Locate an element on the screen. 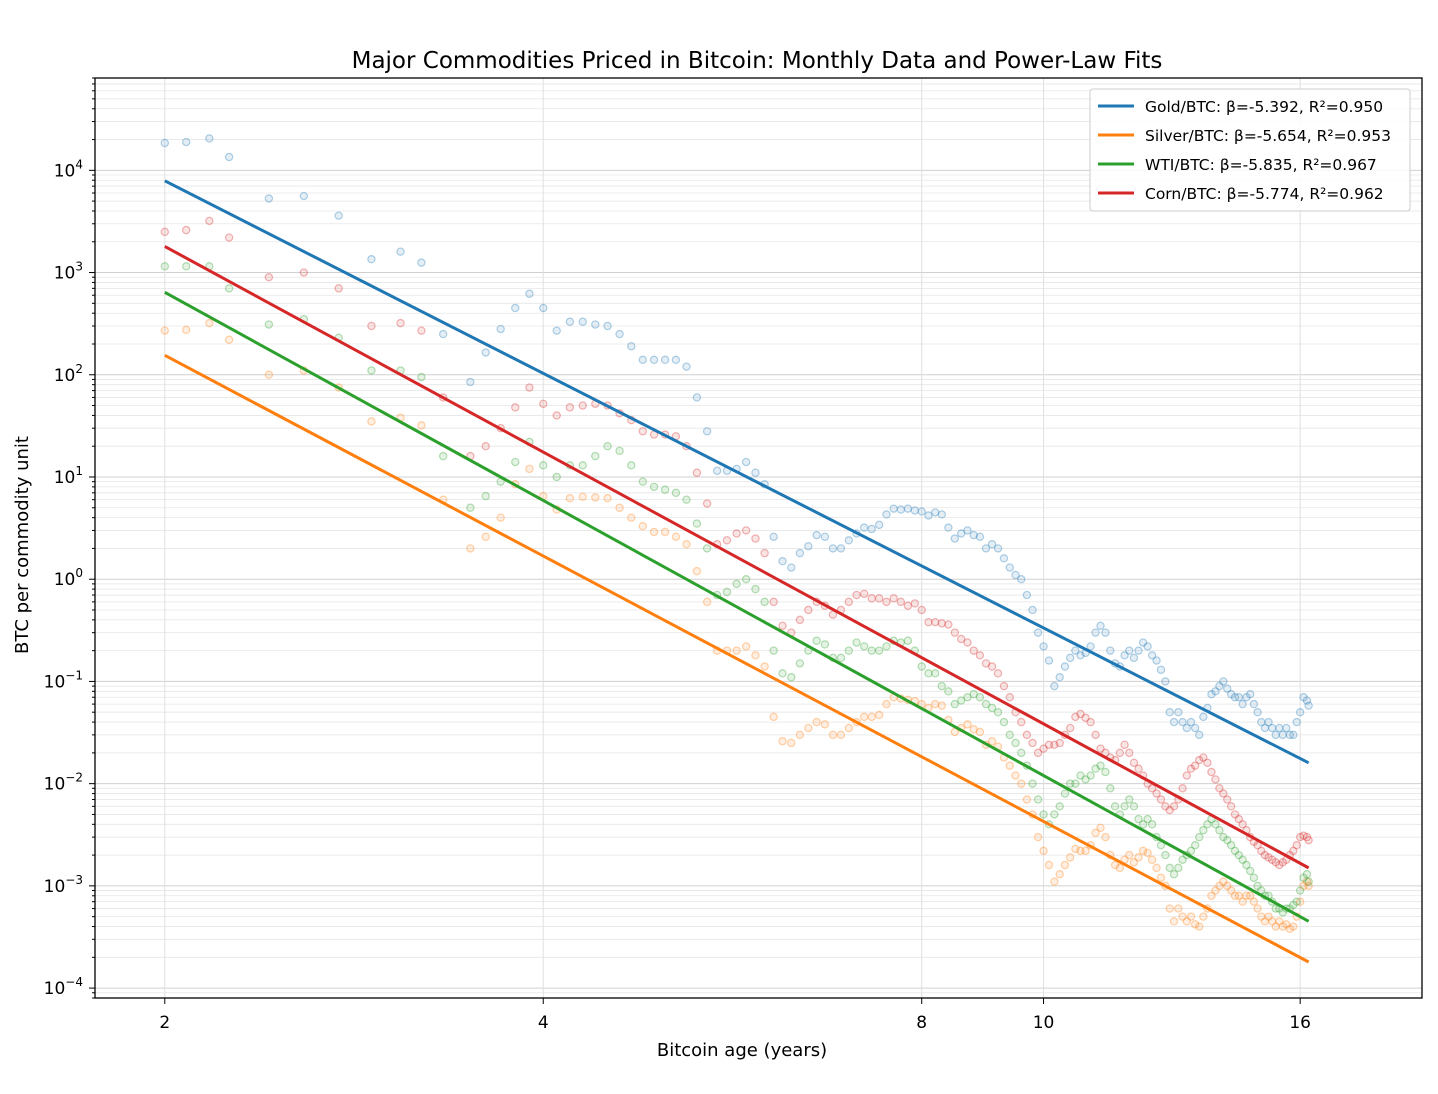 The width and height of the screenshot is (1438, 1094). x-tick-label: 16 is located at coordinates (1300, 1023).